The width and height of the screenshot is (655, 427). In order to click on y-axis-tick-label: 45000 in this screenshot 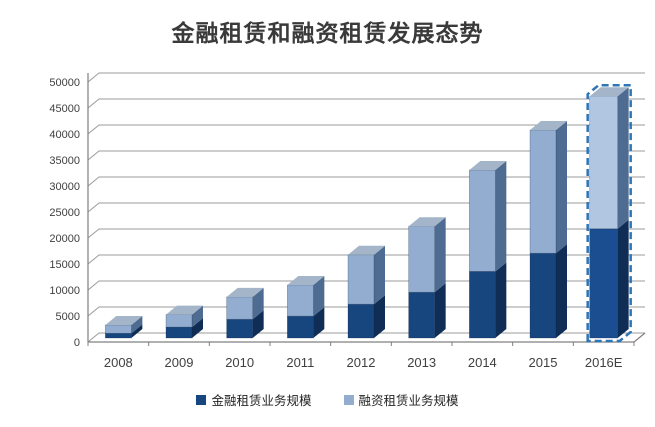, I will do `click(64, 109)`.